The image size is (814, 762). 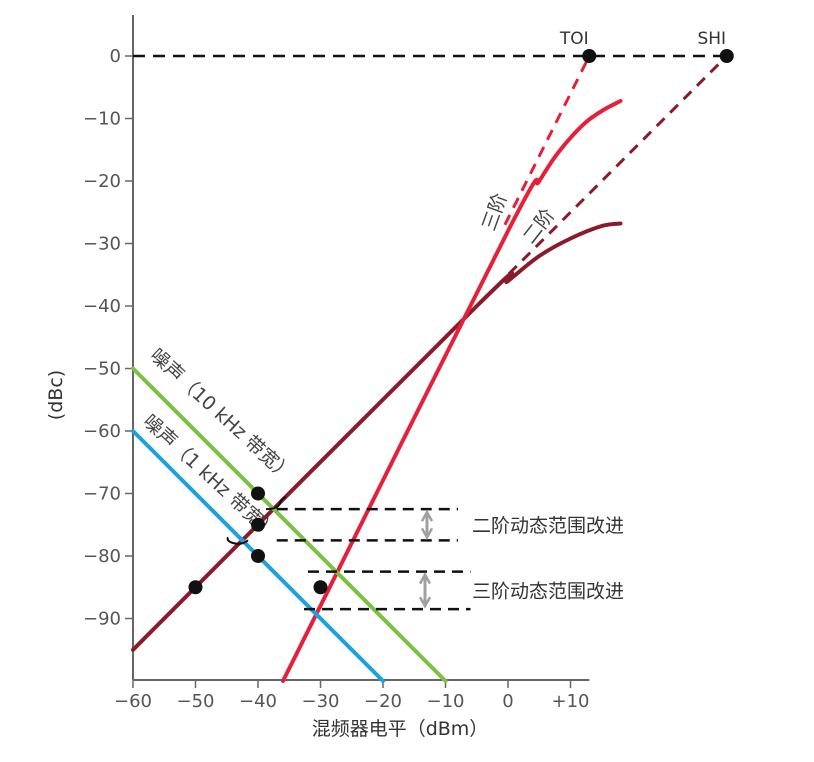 I want to click on curve-label-third-order: 三阶, so click(x=495, y=211).